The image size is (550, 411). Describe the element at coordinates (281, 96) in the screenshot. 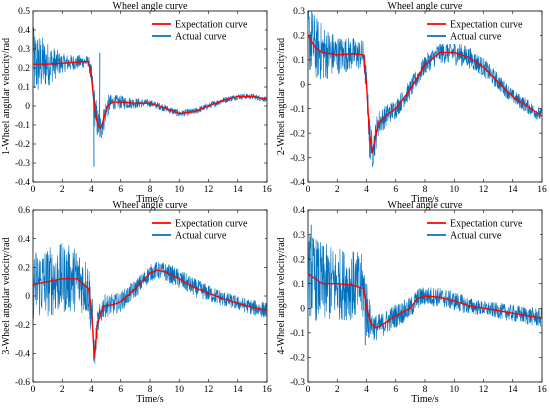

I see `y-axis-label: 2-Wheel angular velocity/rad` at that location.